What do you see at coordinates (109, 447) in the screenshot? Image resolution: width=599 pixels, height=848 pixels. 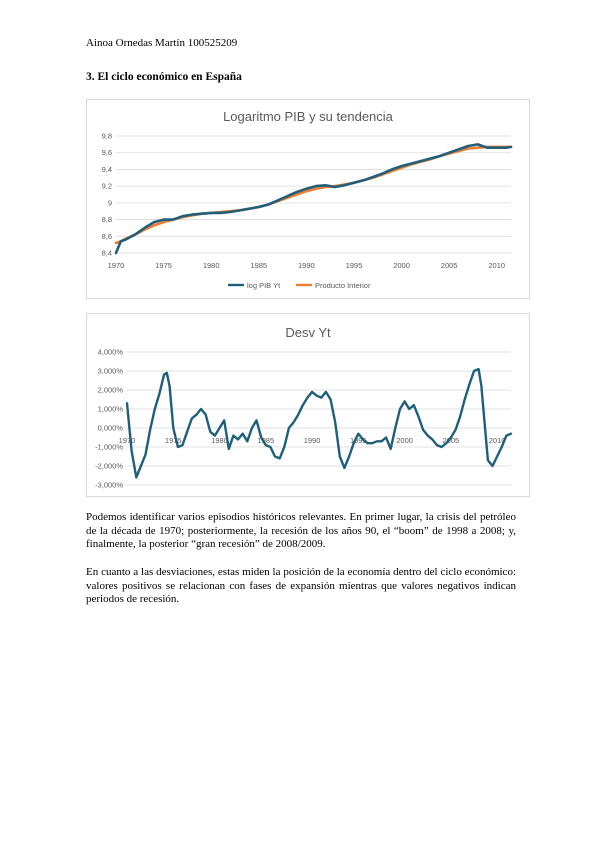 I see `y-tick-label: -1,000%` at bounding box center [109, 447].